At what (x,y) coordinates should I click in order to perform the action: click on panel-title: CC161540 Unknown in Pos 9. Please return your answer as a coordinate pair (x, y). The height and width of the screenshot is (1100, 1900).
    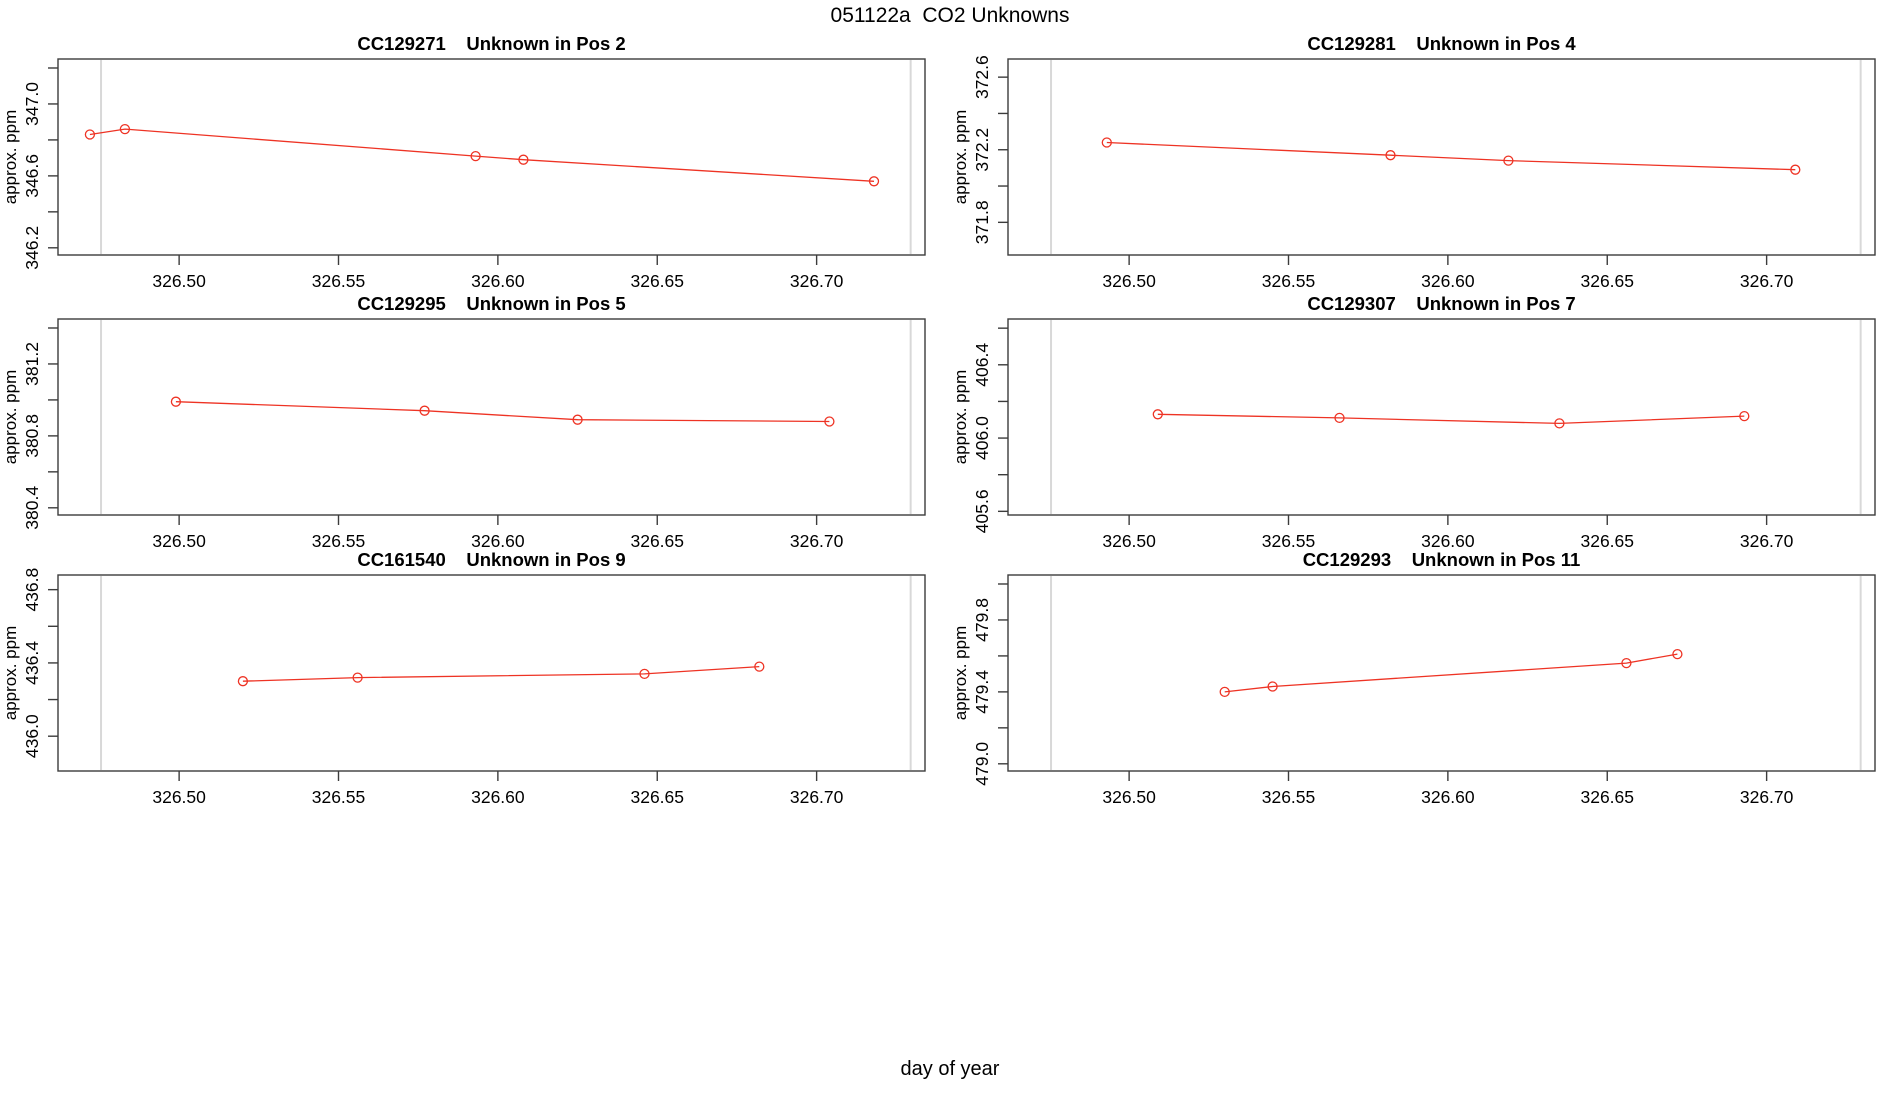
    Looking at the image, I should click on (491, 559).